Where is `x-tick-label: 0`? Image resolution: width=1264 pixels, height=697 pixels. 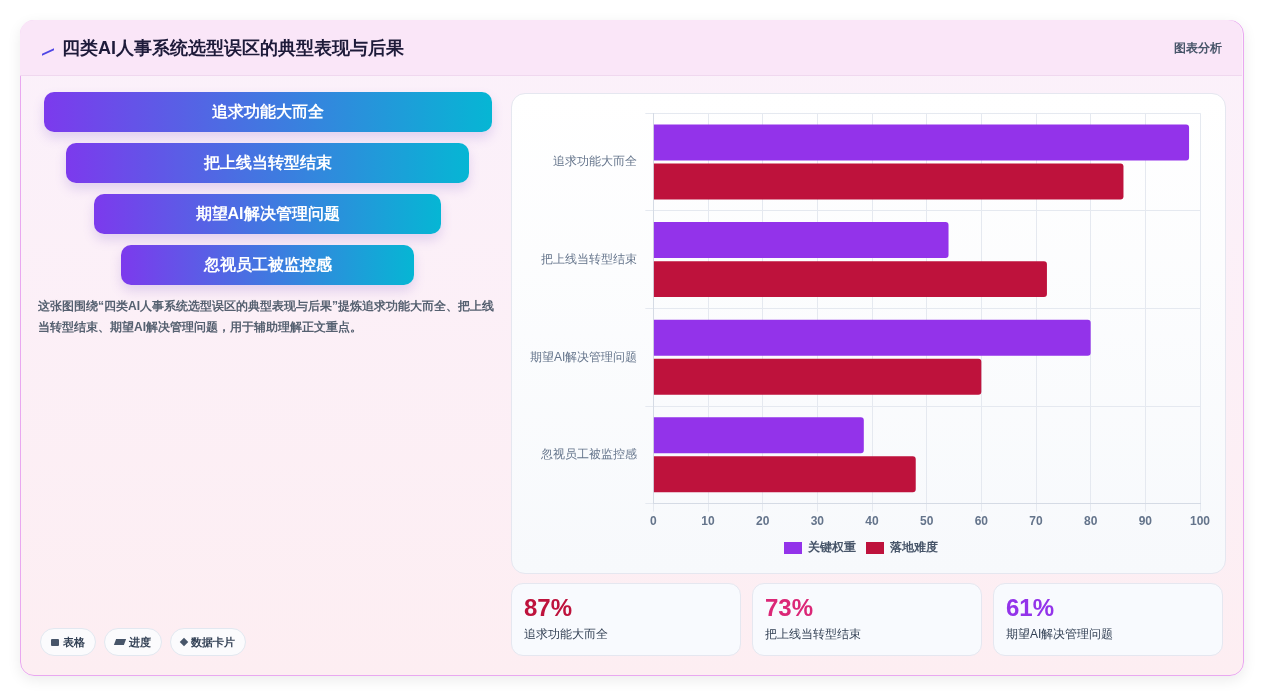
x-tick-label: 0 is located at coordinates (653, 521).